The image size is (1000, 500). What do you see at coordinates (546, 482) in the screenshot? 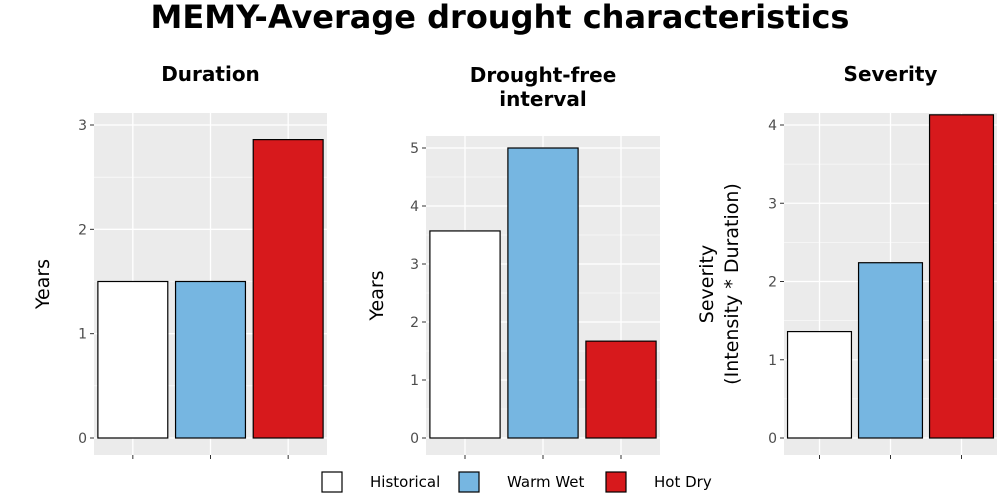
I see `legend-label: Warm Wet` at bounding box center [546, 482].